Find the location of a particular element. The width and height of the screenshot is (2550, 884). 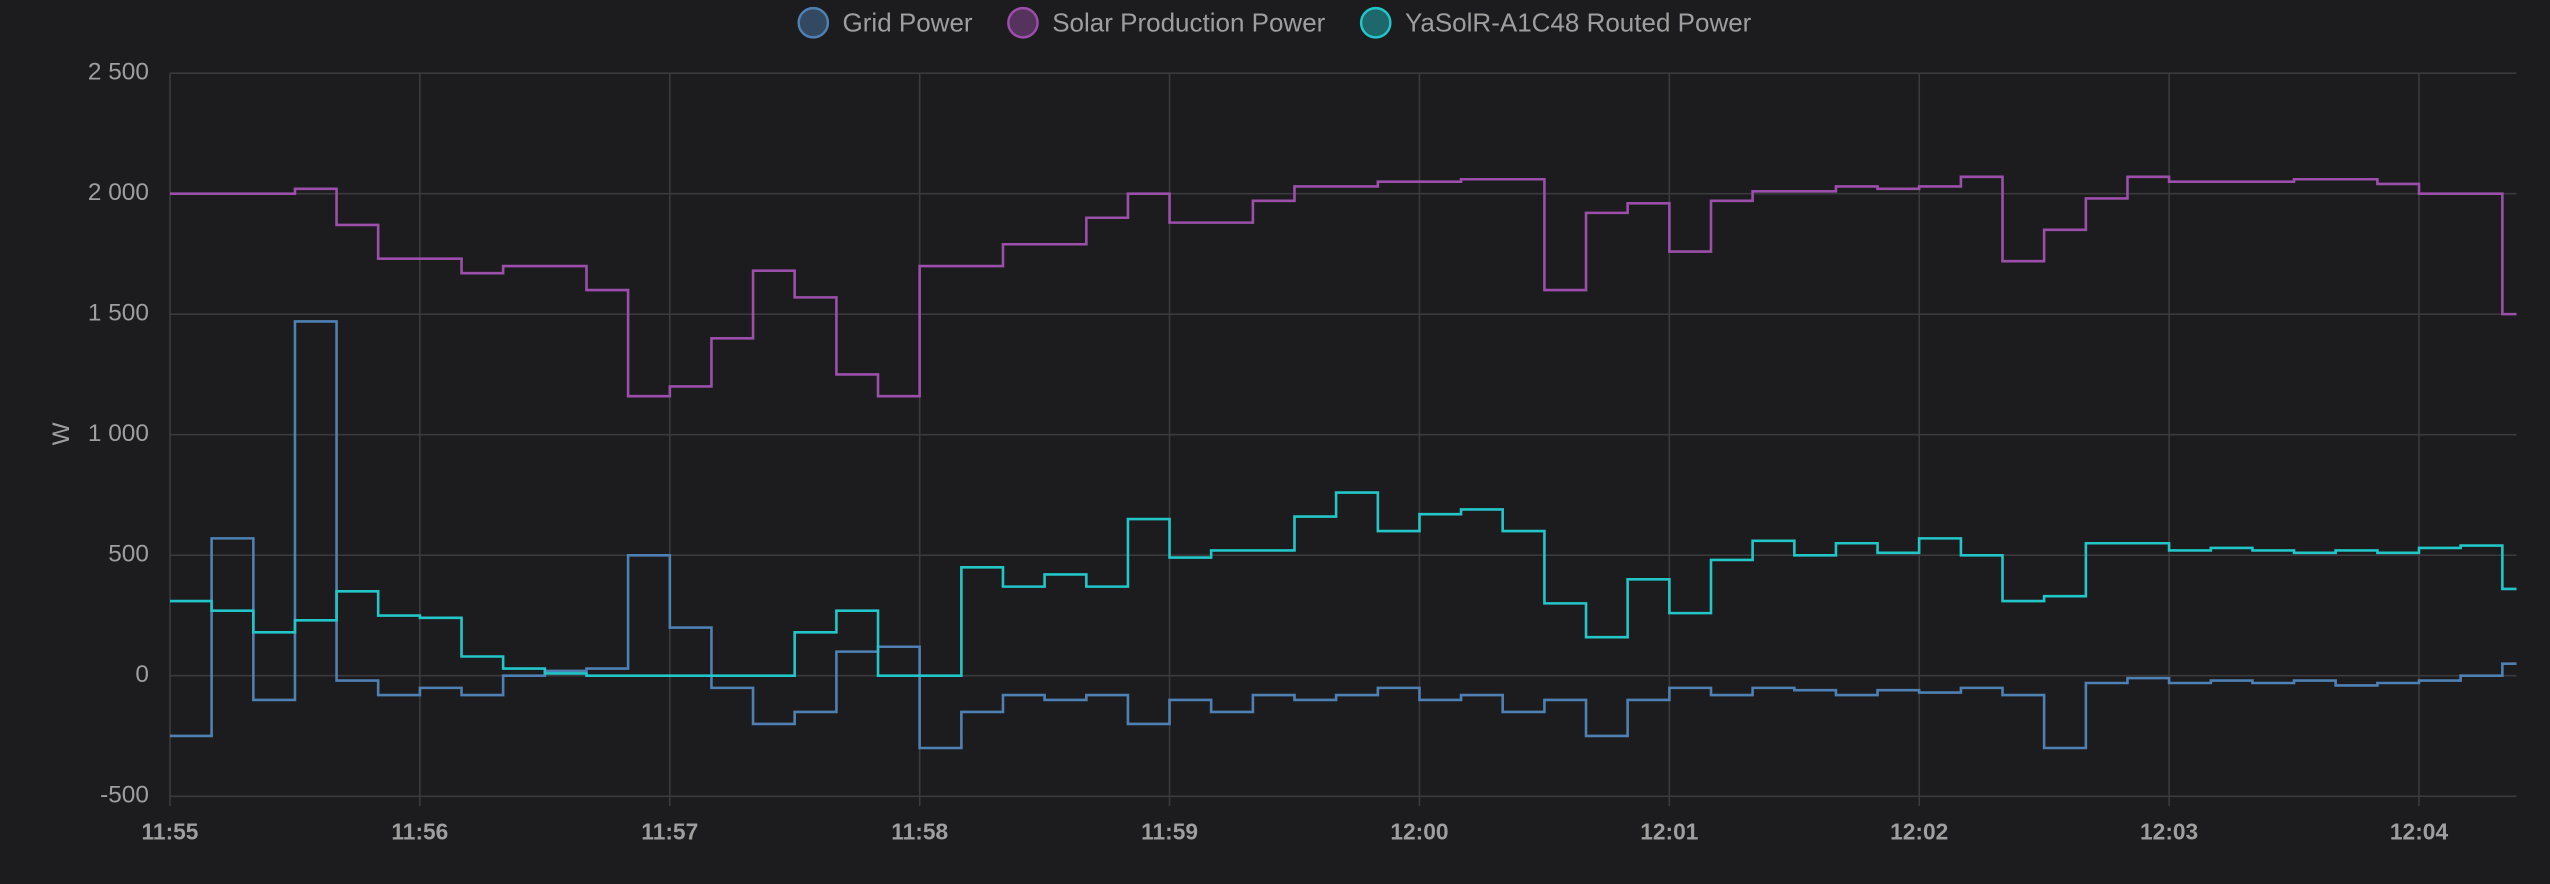

x-tick-label: 12:00 is located at coordinates (1419, 832).